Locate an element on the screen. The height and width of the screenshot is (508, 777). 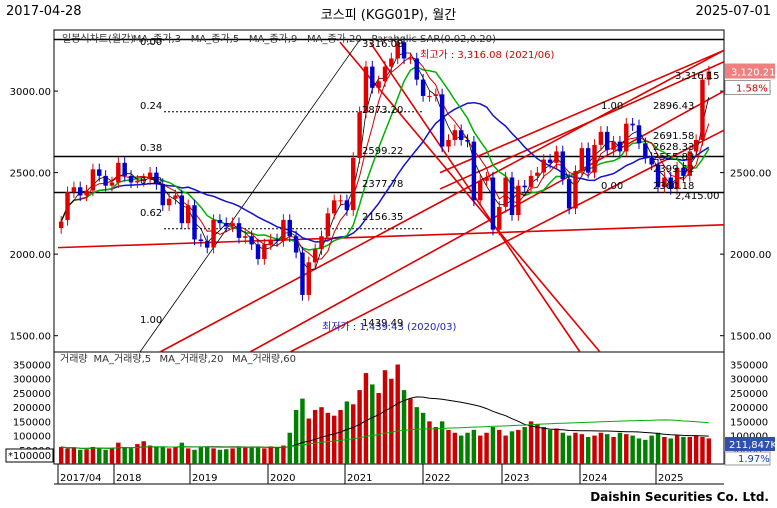
y-tick-label-left: 3000.00 is located at coordinates (30, 92).